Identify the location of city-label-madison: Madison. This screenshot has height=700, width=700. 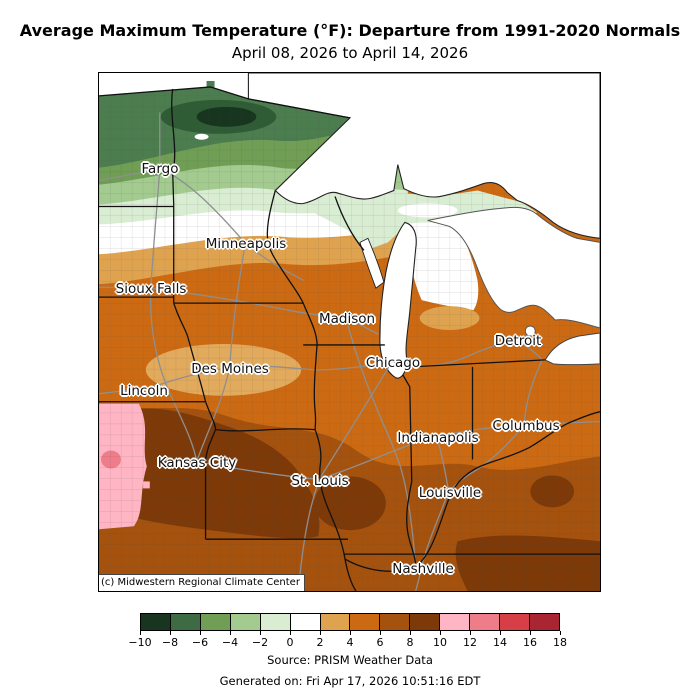
(347, 319).